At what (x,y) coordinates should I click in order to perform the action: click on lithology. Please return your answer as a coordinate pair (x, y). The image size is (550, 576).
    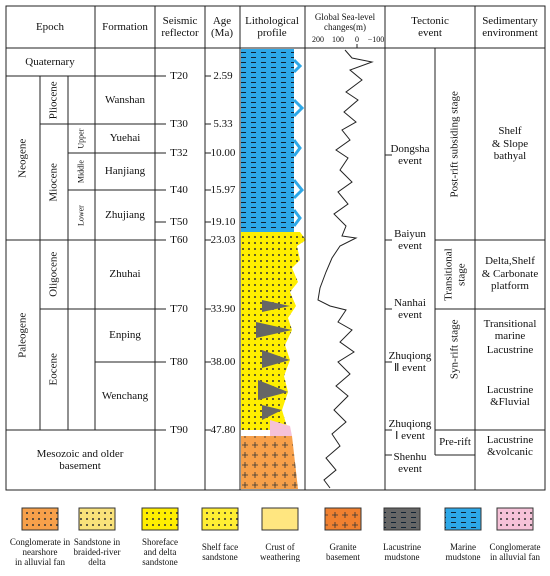
    Looking at the image, I should click on (273, 269).